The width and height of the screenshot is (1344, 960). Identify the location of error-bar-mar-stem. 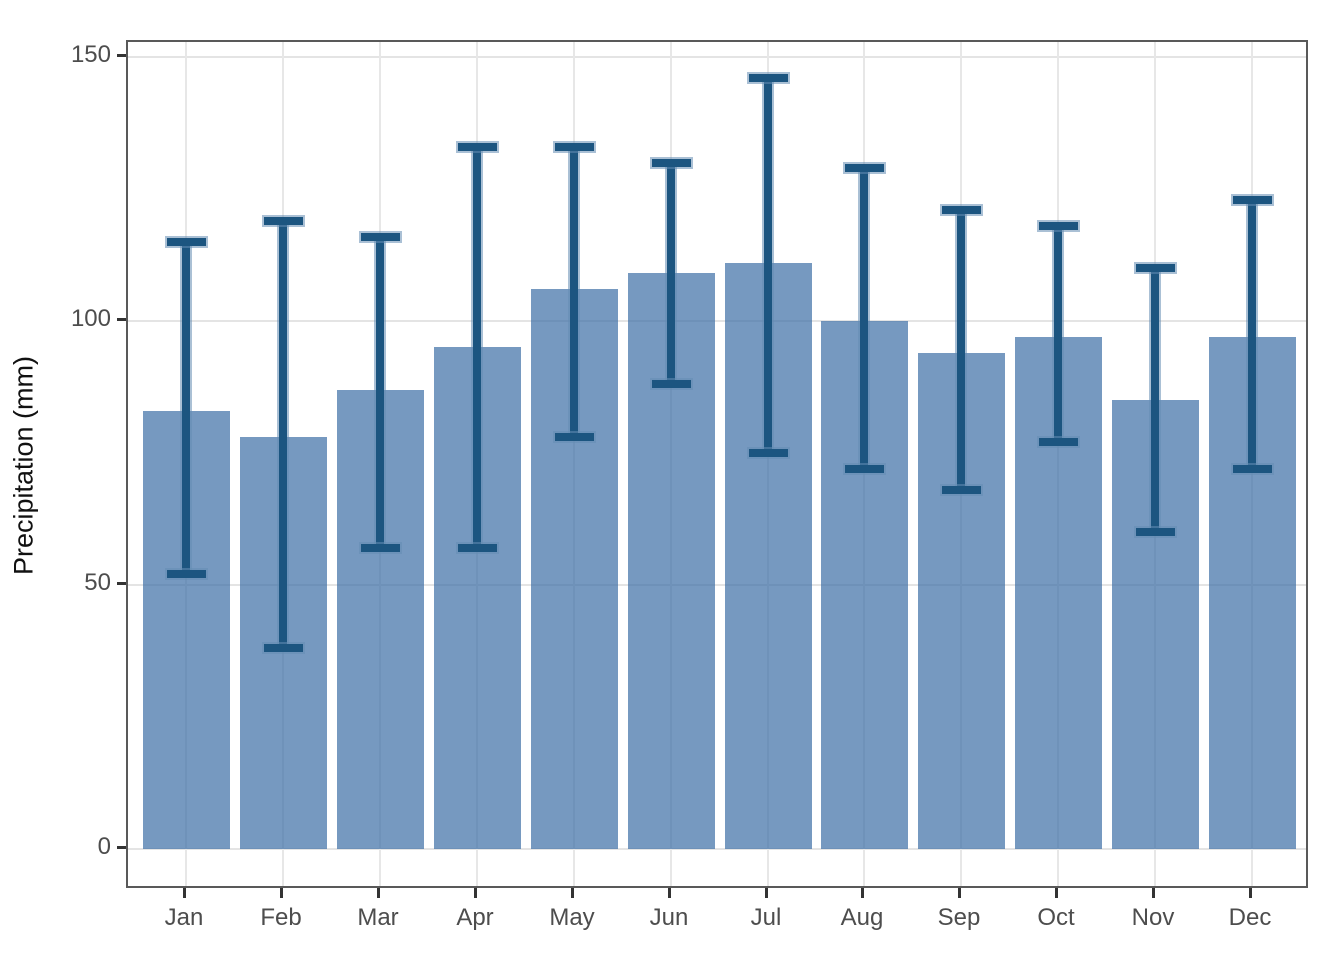
(380, 392).